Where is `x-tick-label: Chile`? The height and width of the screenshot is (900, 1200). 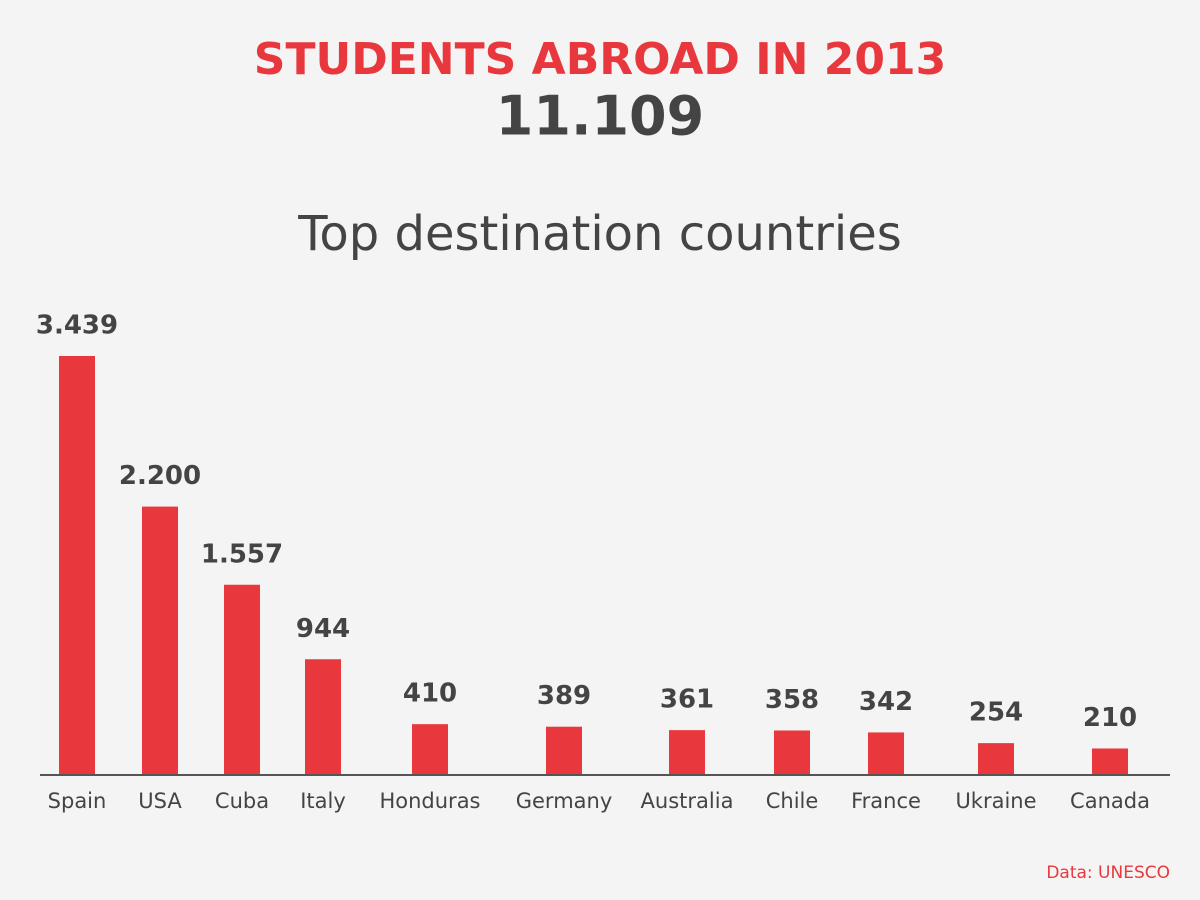
x-tick-label: Chile is located at coordinates (792, 801).